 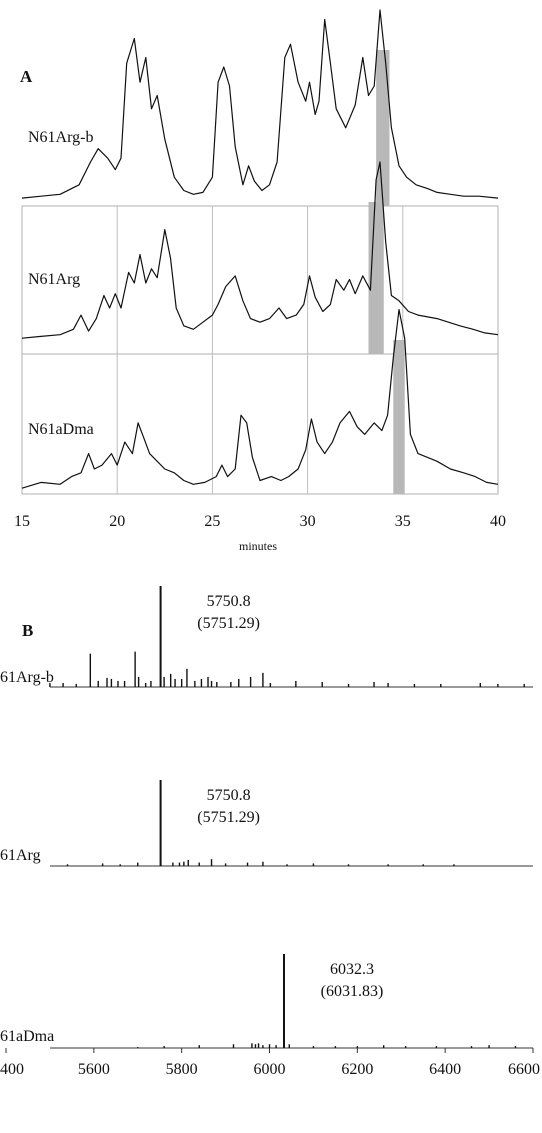 What do you see at coordinates (258, 546) in the screenshot?
I see `x-axis-label: minutes` at bounding box center [258, 546].